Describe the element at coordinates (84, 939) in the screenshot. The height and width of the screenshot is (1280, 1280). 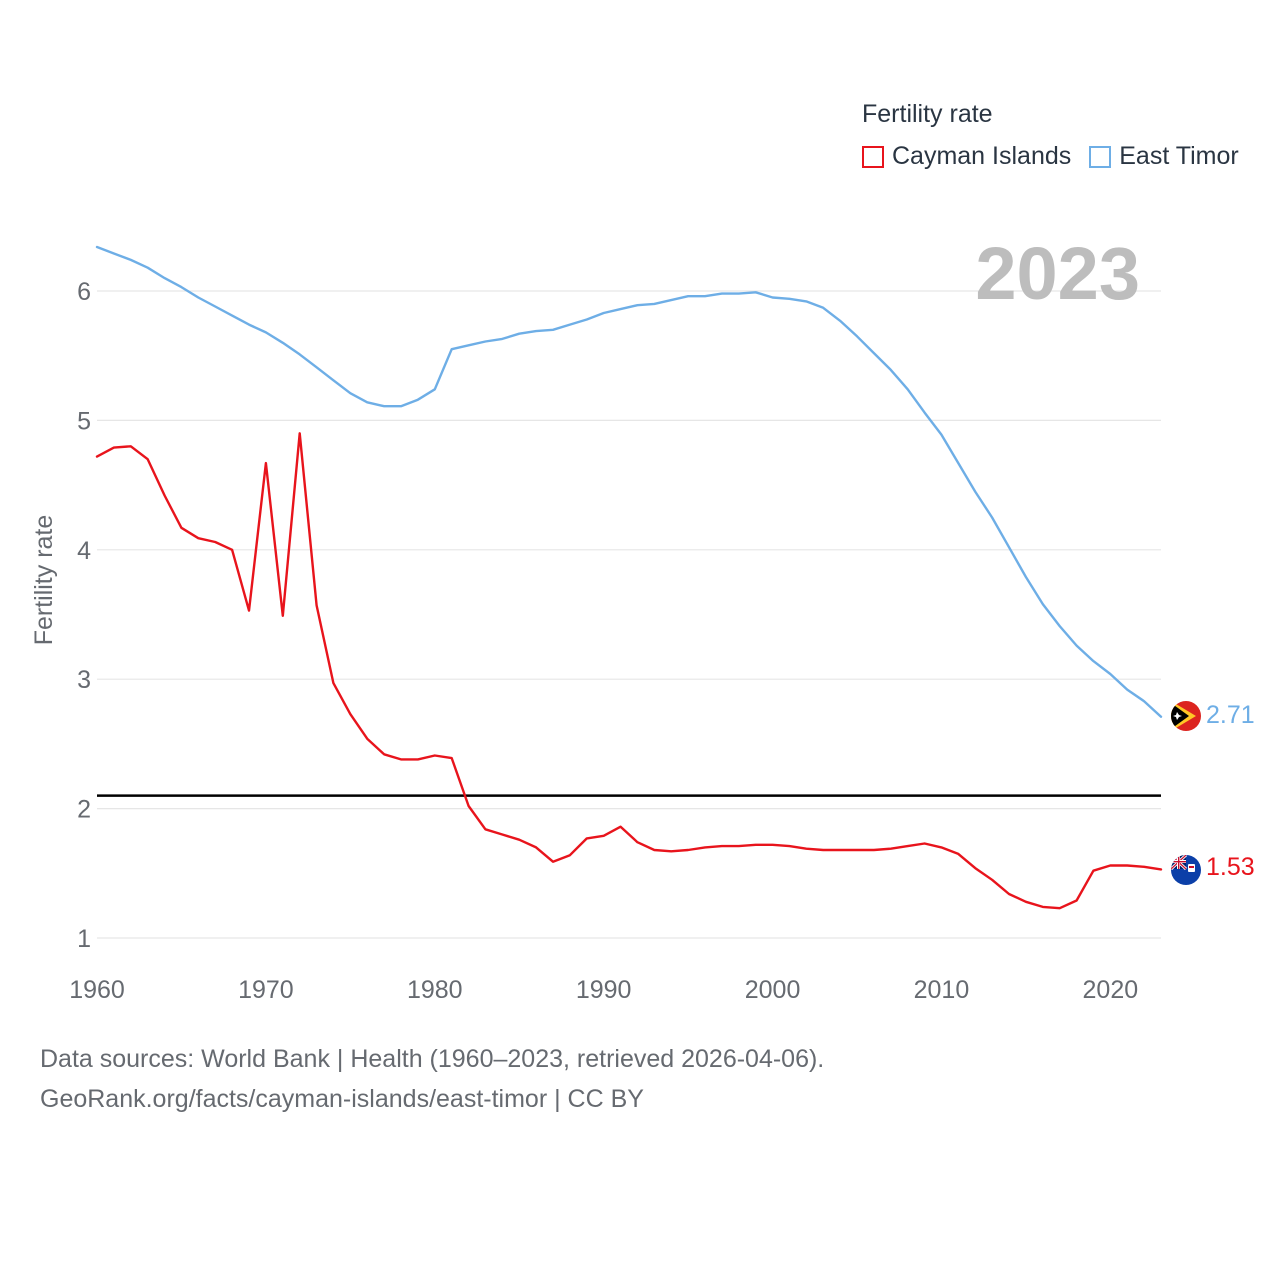
I see `y-tick-label: 1` at that location.